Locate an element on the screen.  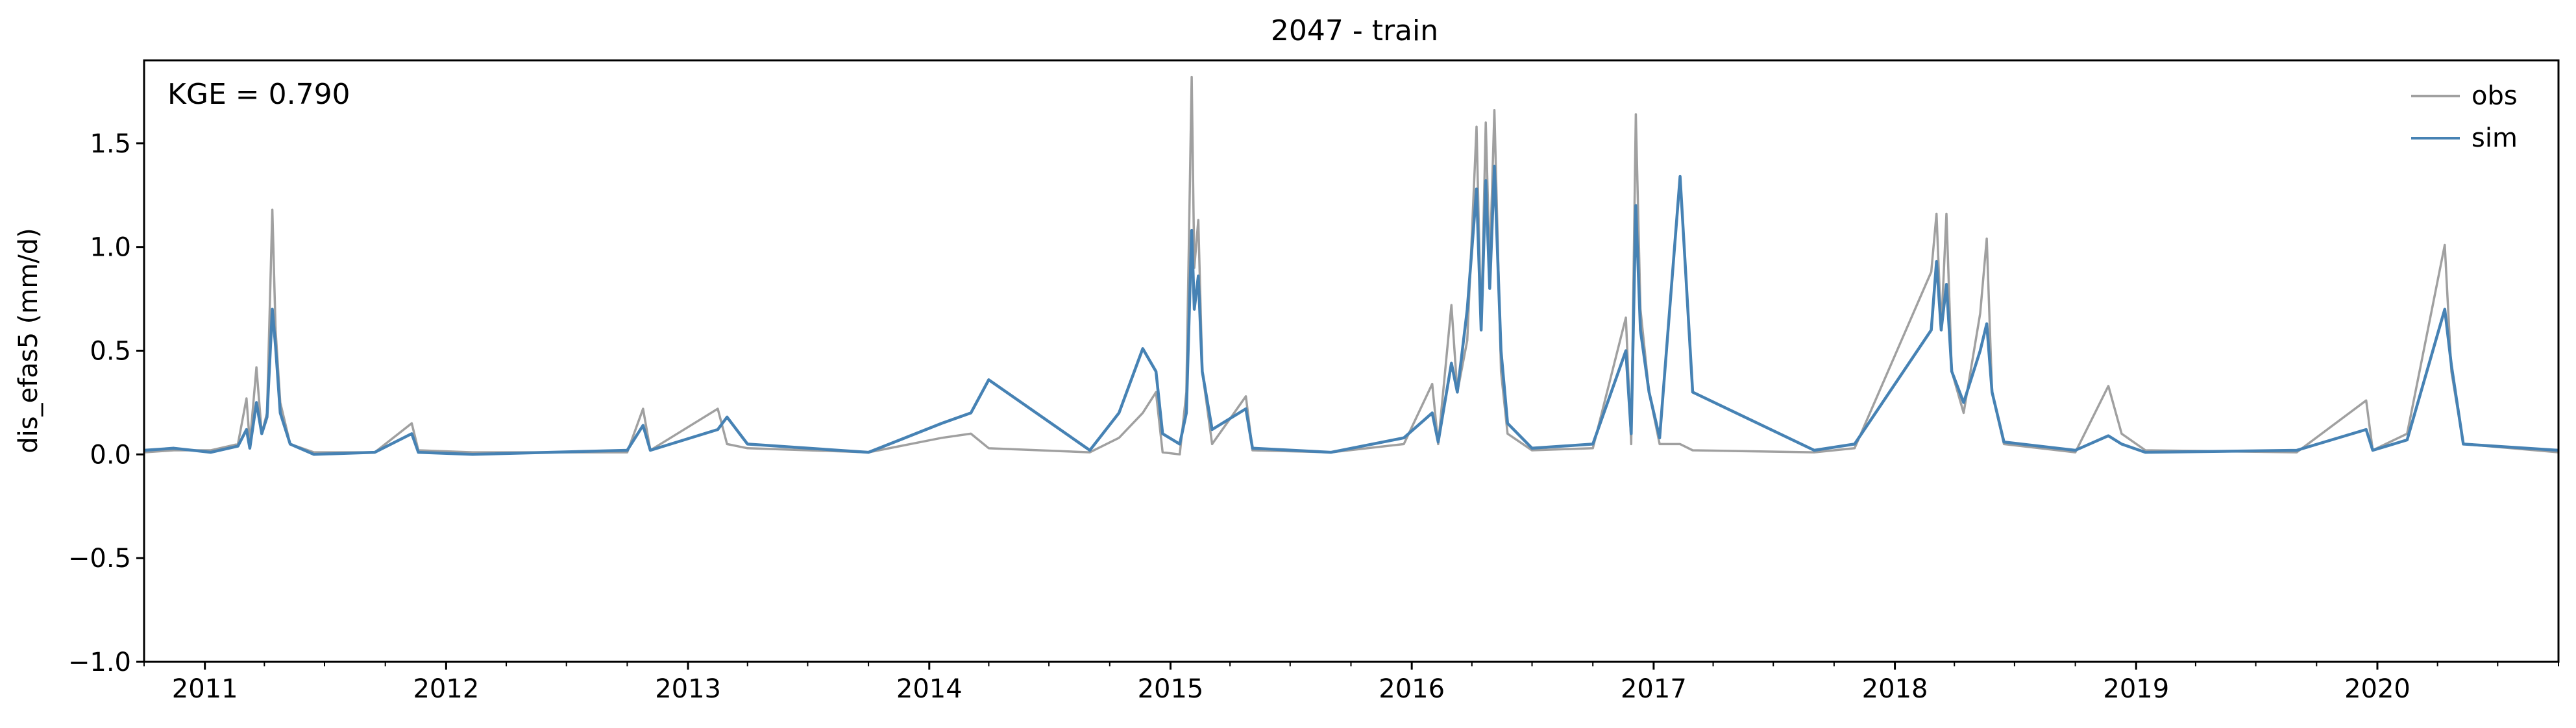
x-tick-label-7: 2018 is located at coordinates (1895, 689).